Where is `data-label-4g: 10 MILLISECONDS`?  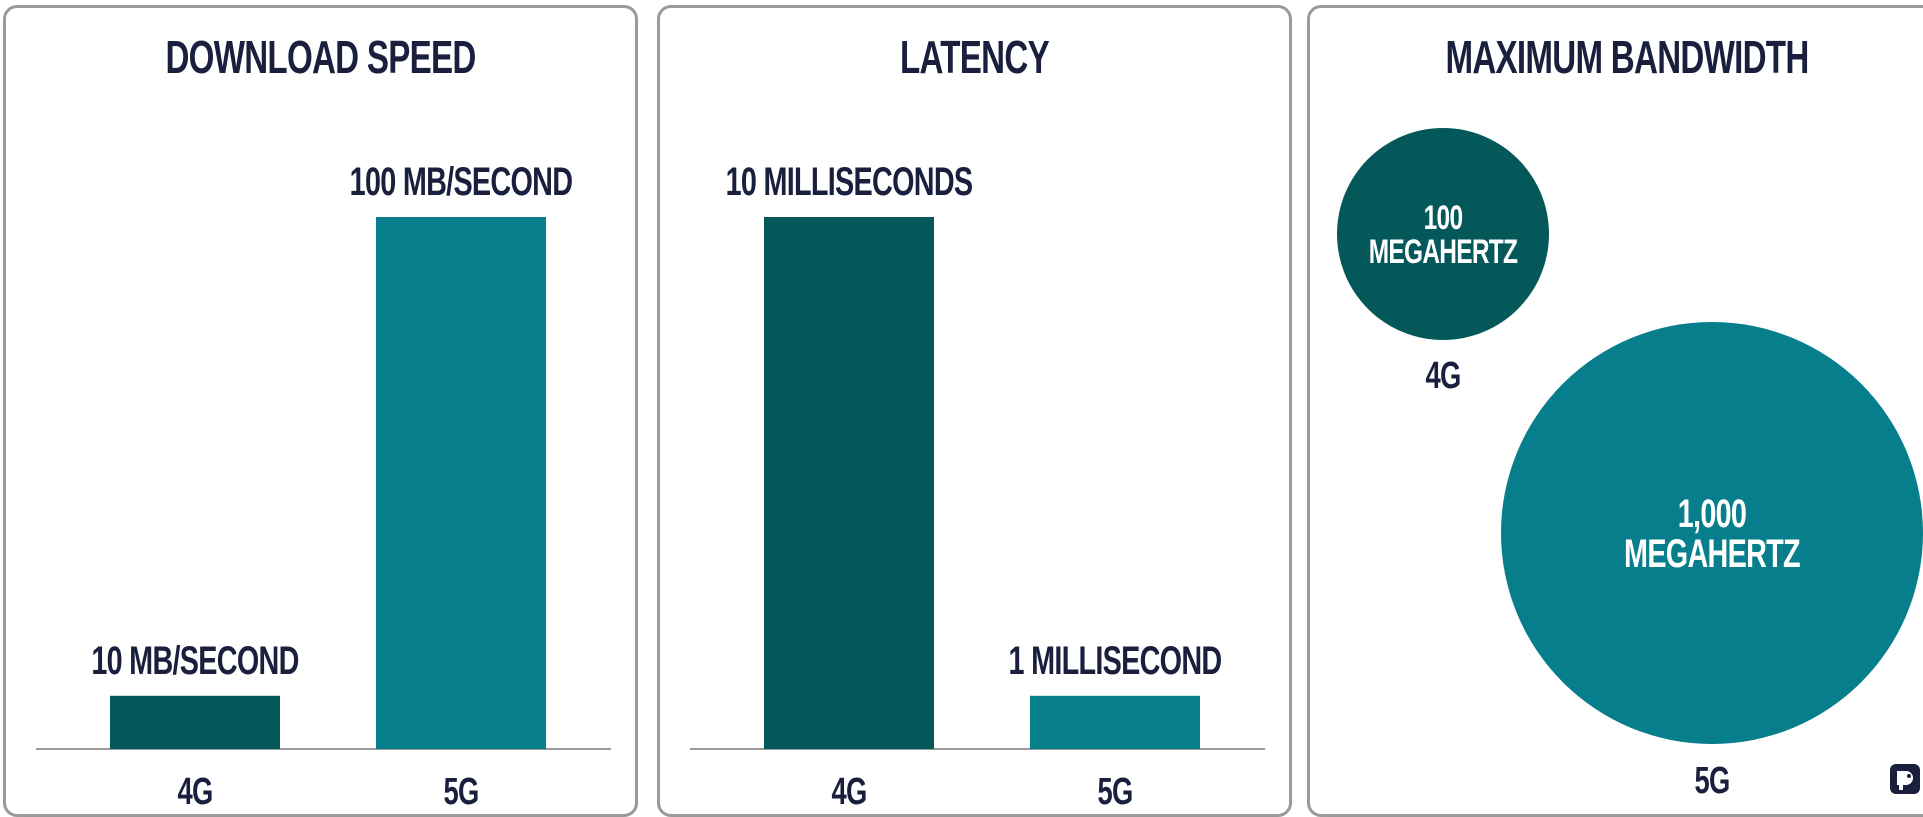
data-label-4g: 10 MILLISECONDS is located at coordinates (849, 181).